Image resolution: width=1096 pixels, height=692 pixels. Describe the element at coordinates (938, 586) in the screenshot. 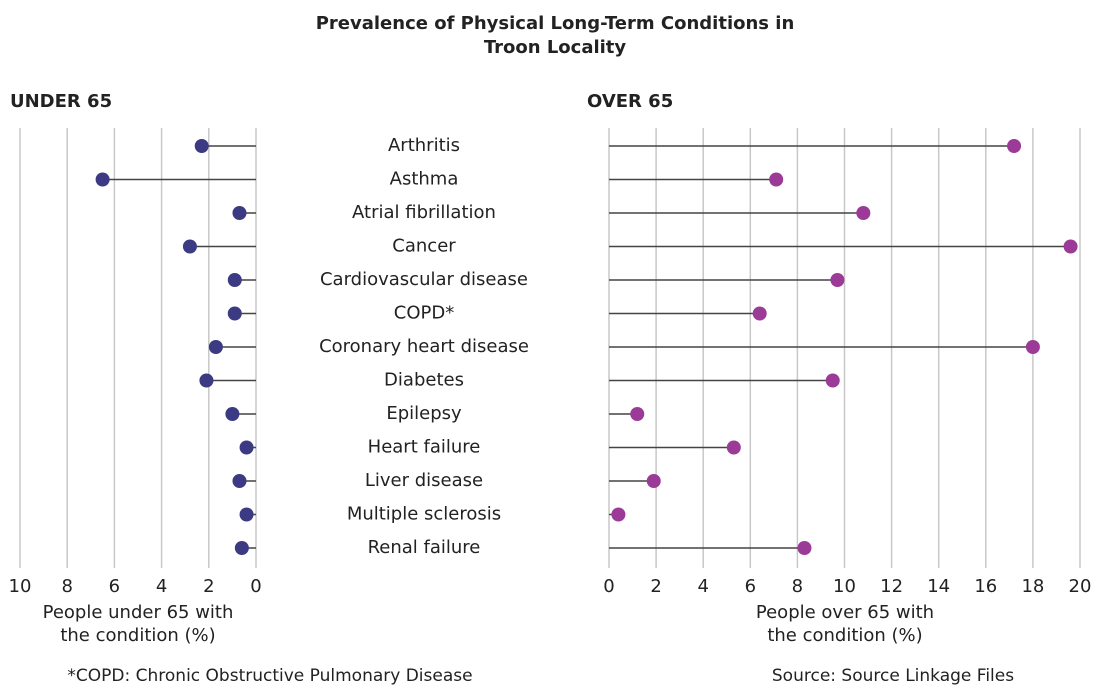

I see `x-tick-label: 14` at that location.